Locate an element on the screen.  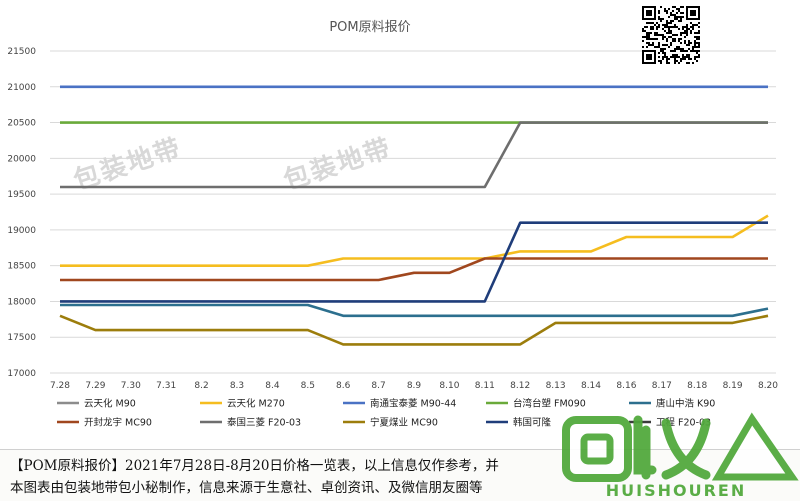
y-tick-label: 21500 is located at coordinates (21, 52).